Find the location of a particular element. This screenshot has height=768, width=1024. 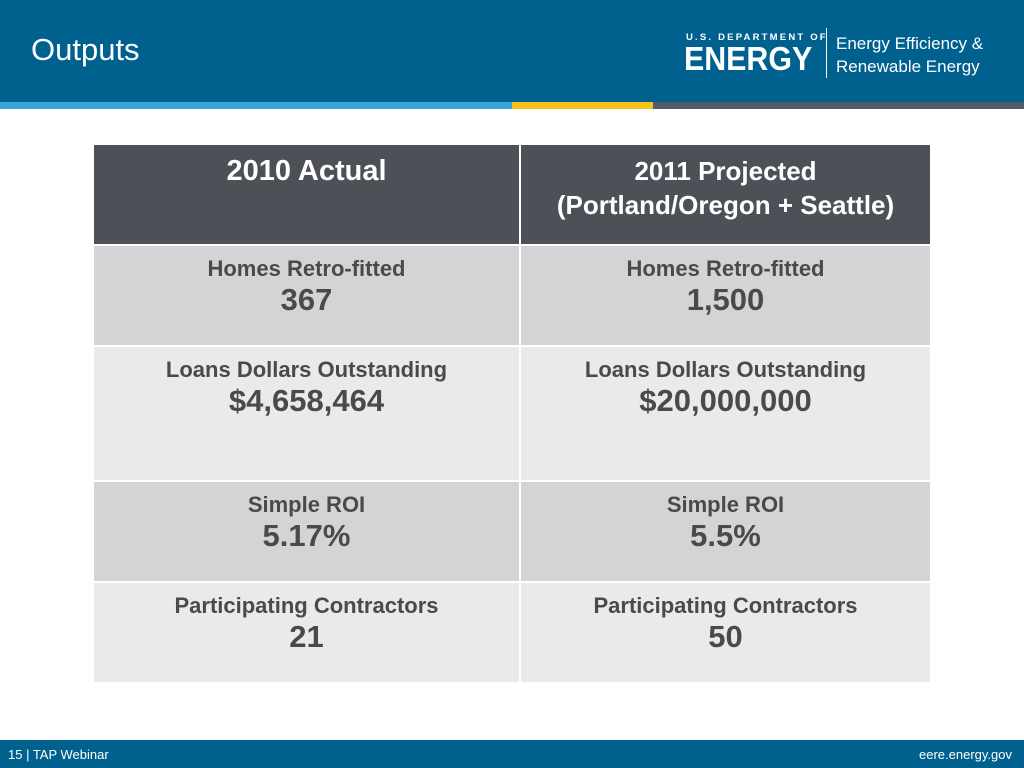

cell-value: 5.17% is located at coordinates (306, 535).